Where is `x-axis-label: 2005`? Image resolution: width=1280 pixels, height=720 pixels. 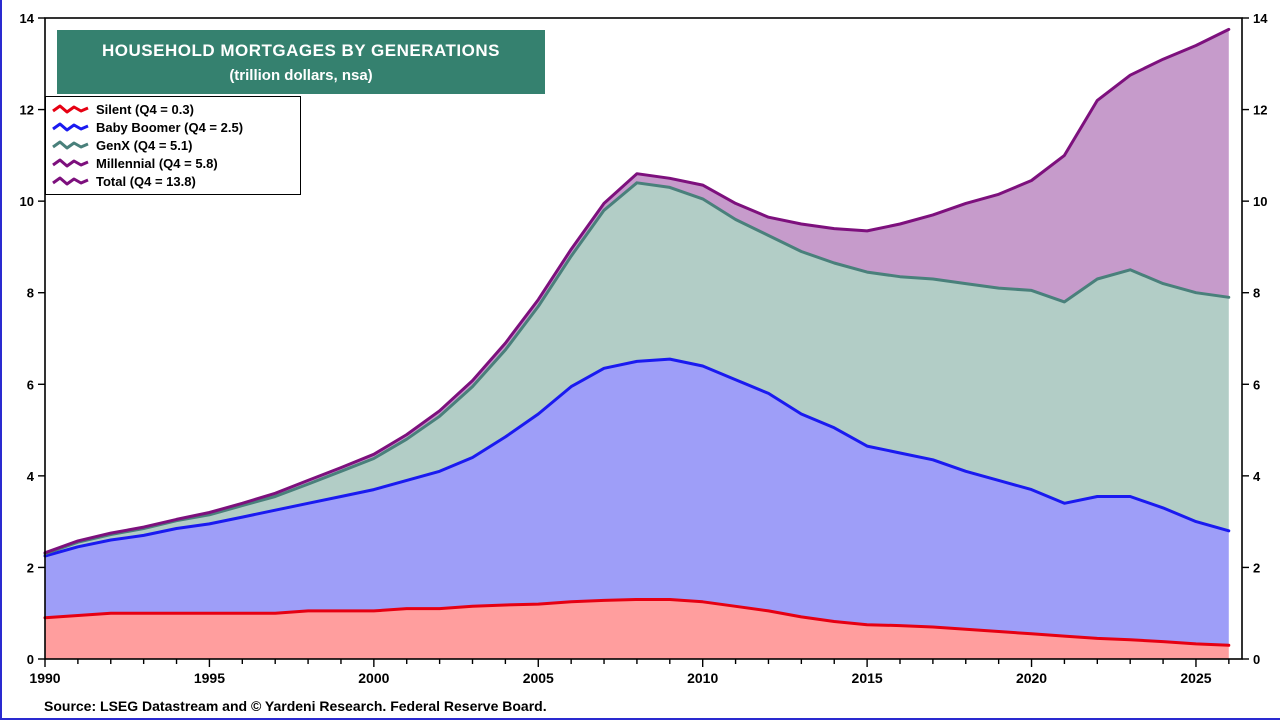
x-axis-label: 2005 is located at coordinates (538, 678).